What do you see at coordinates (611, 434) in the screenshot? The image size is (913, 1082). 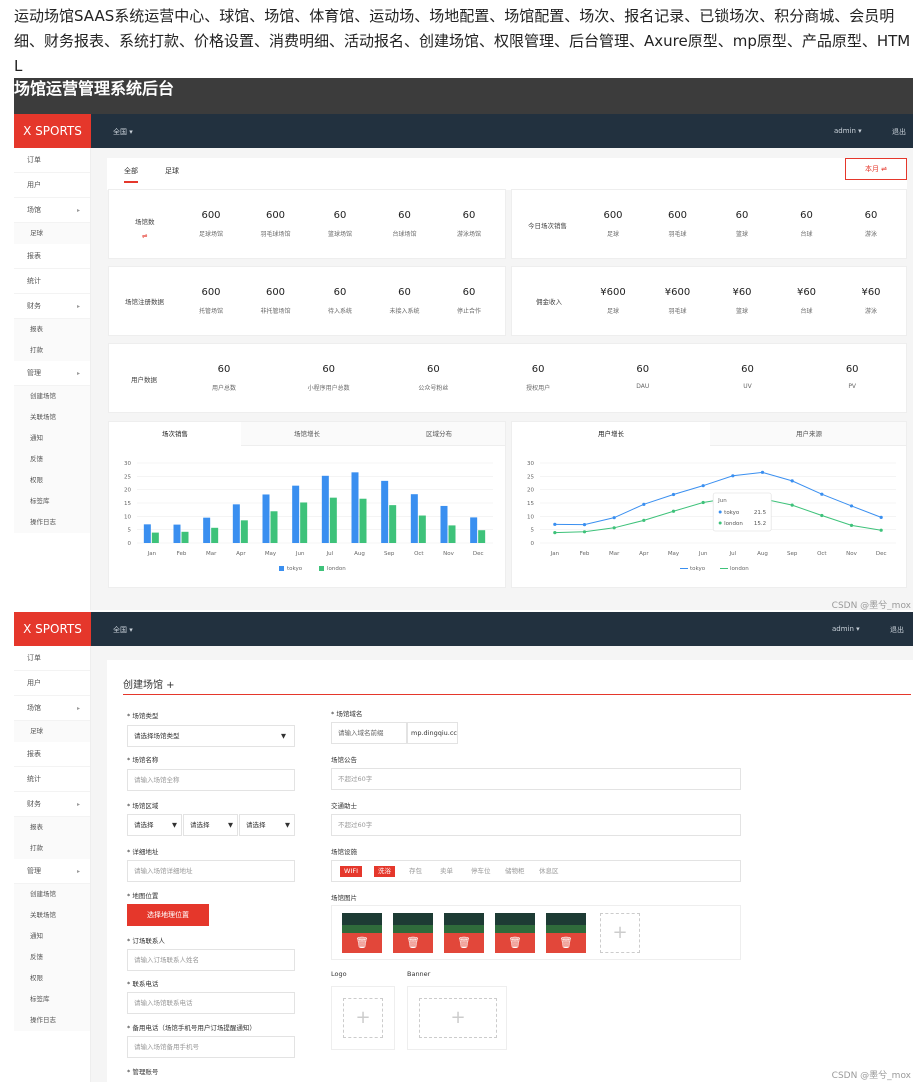 I see `tab-user-growth: 用户增长` at bounding box center [611, 434].